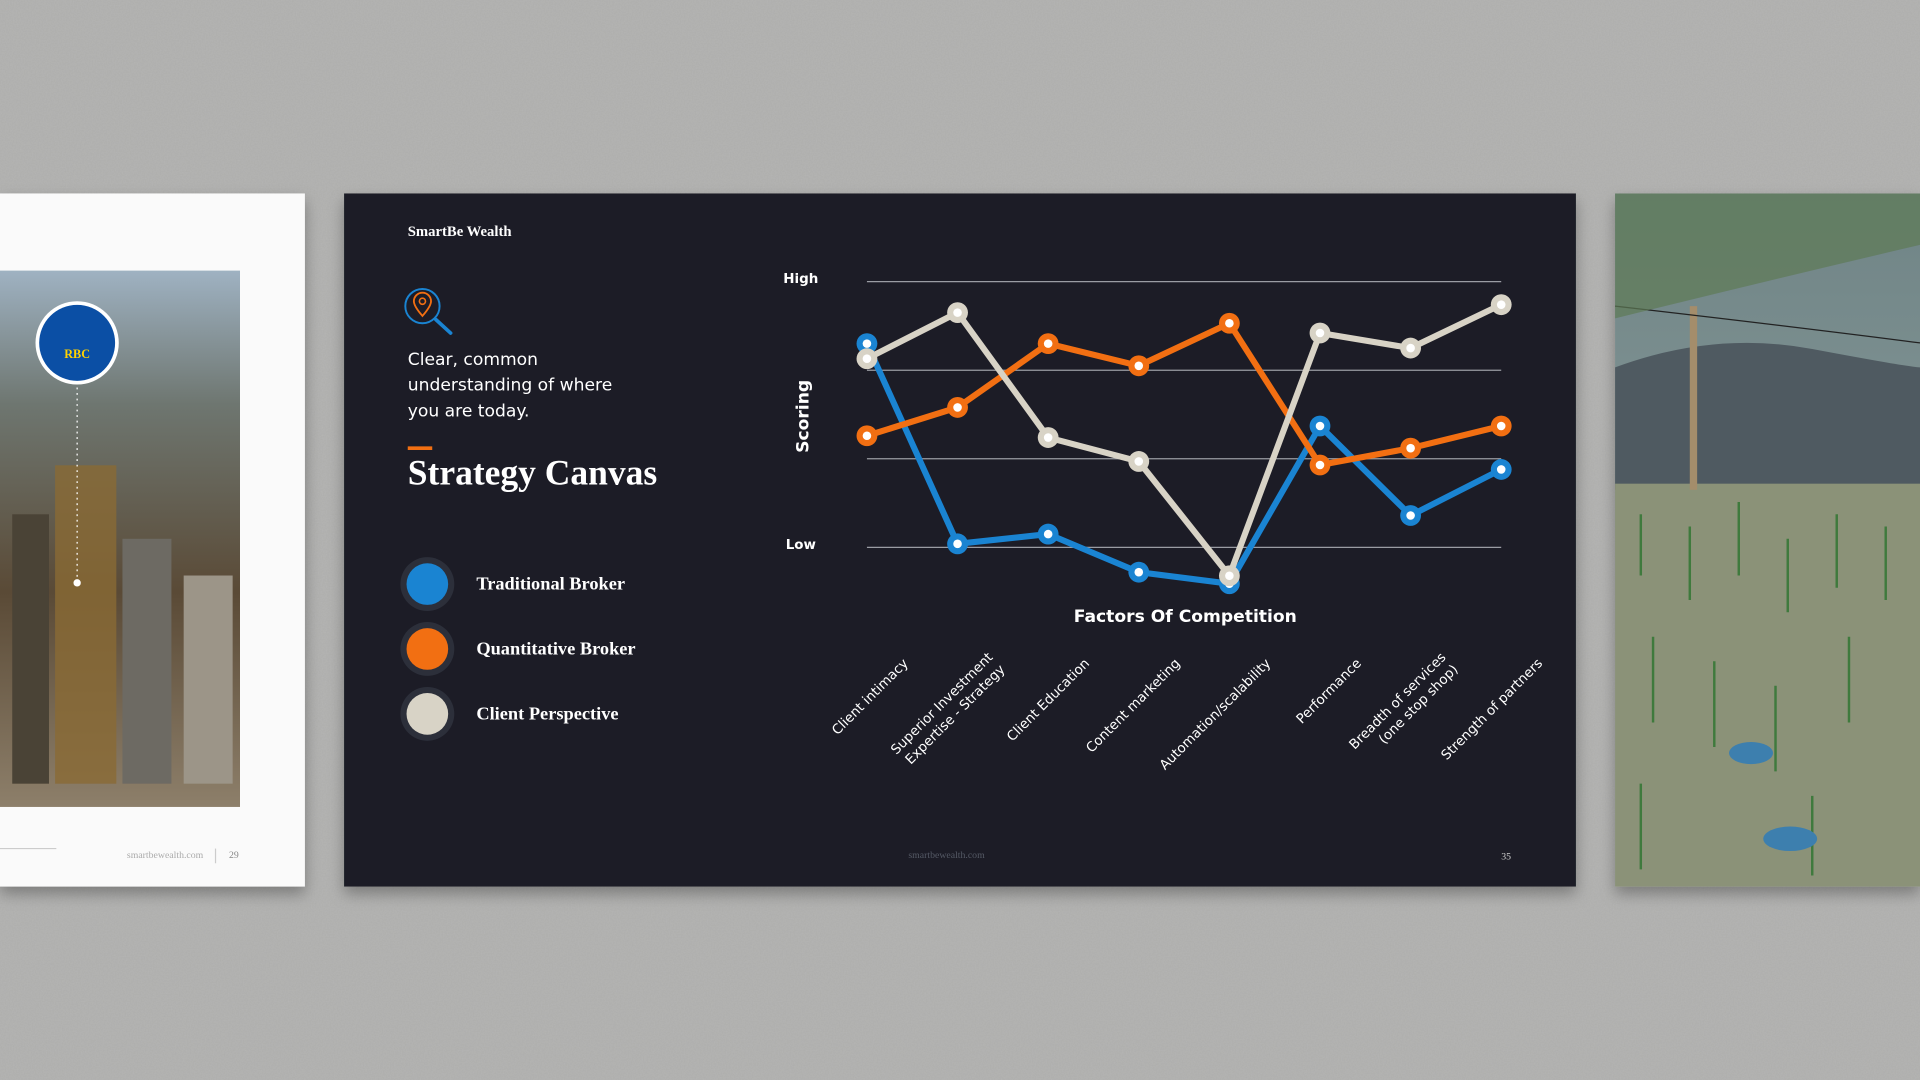  I want to click on pole, so click(1693, 398).